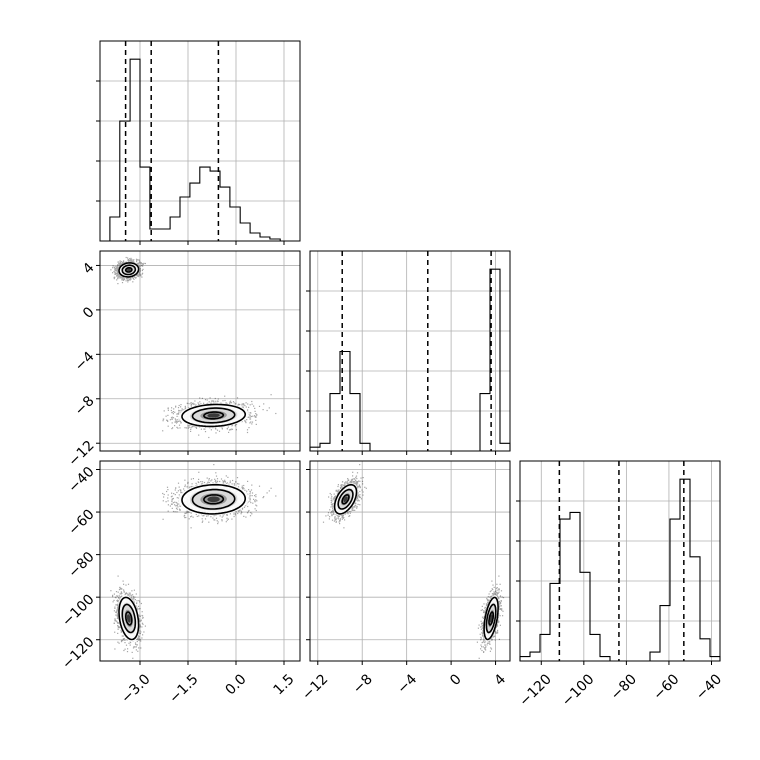  Describe the element at coordinates (89, 313) in the screenshot. I see `y-tick-label-p2-3: 0` at that location.